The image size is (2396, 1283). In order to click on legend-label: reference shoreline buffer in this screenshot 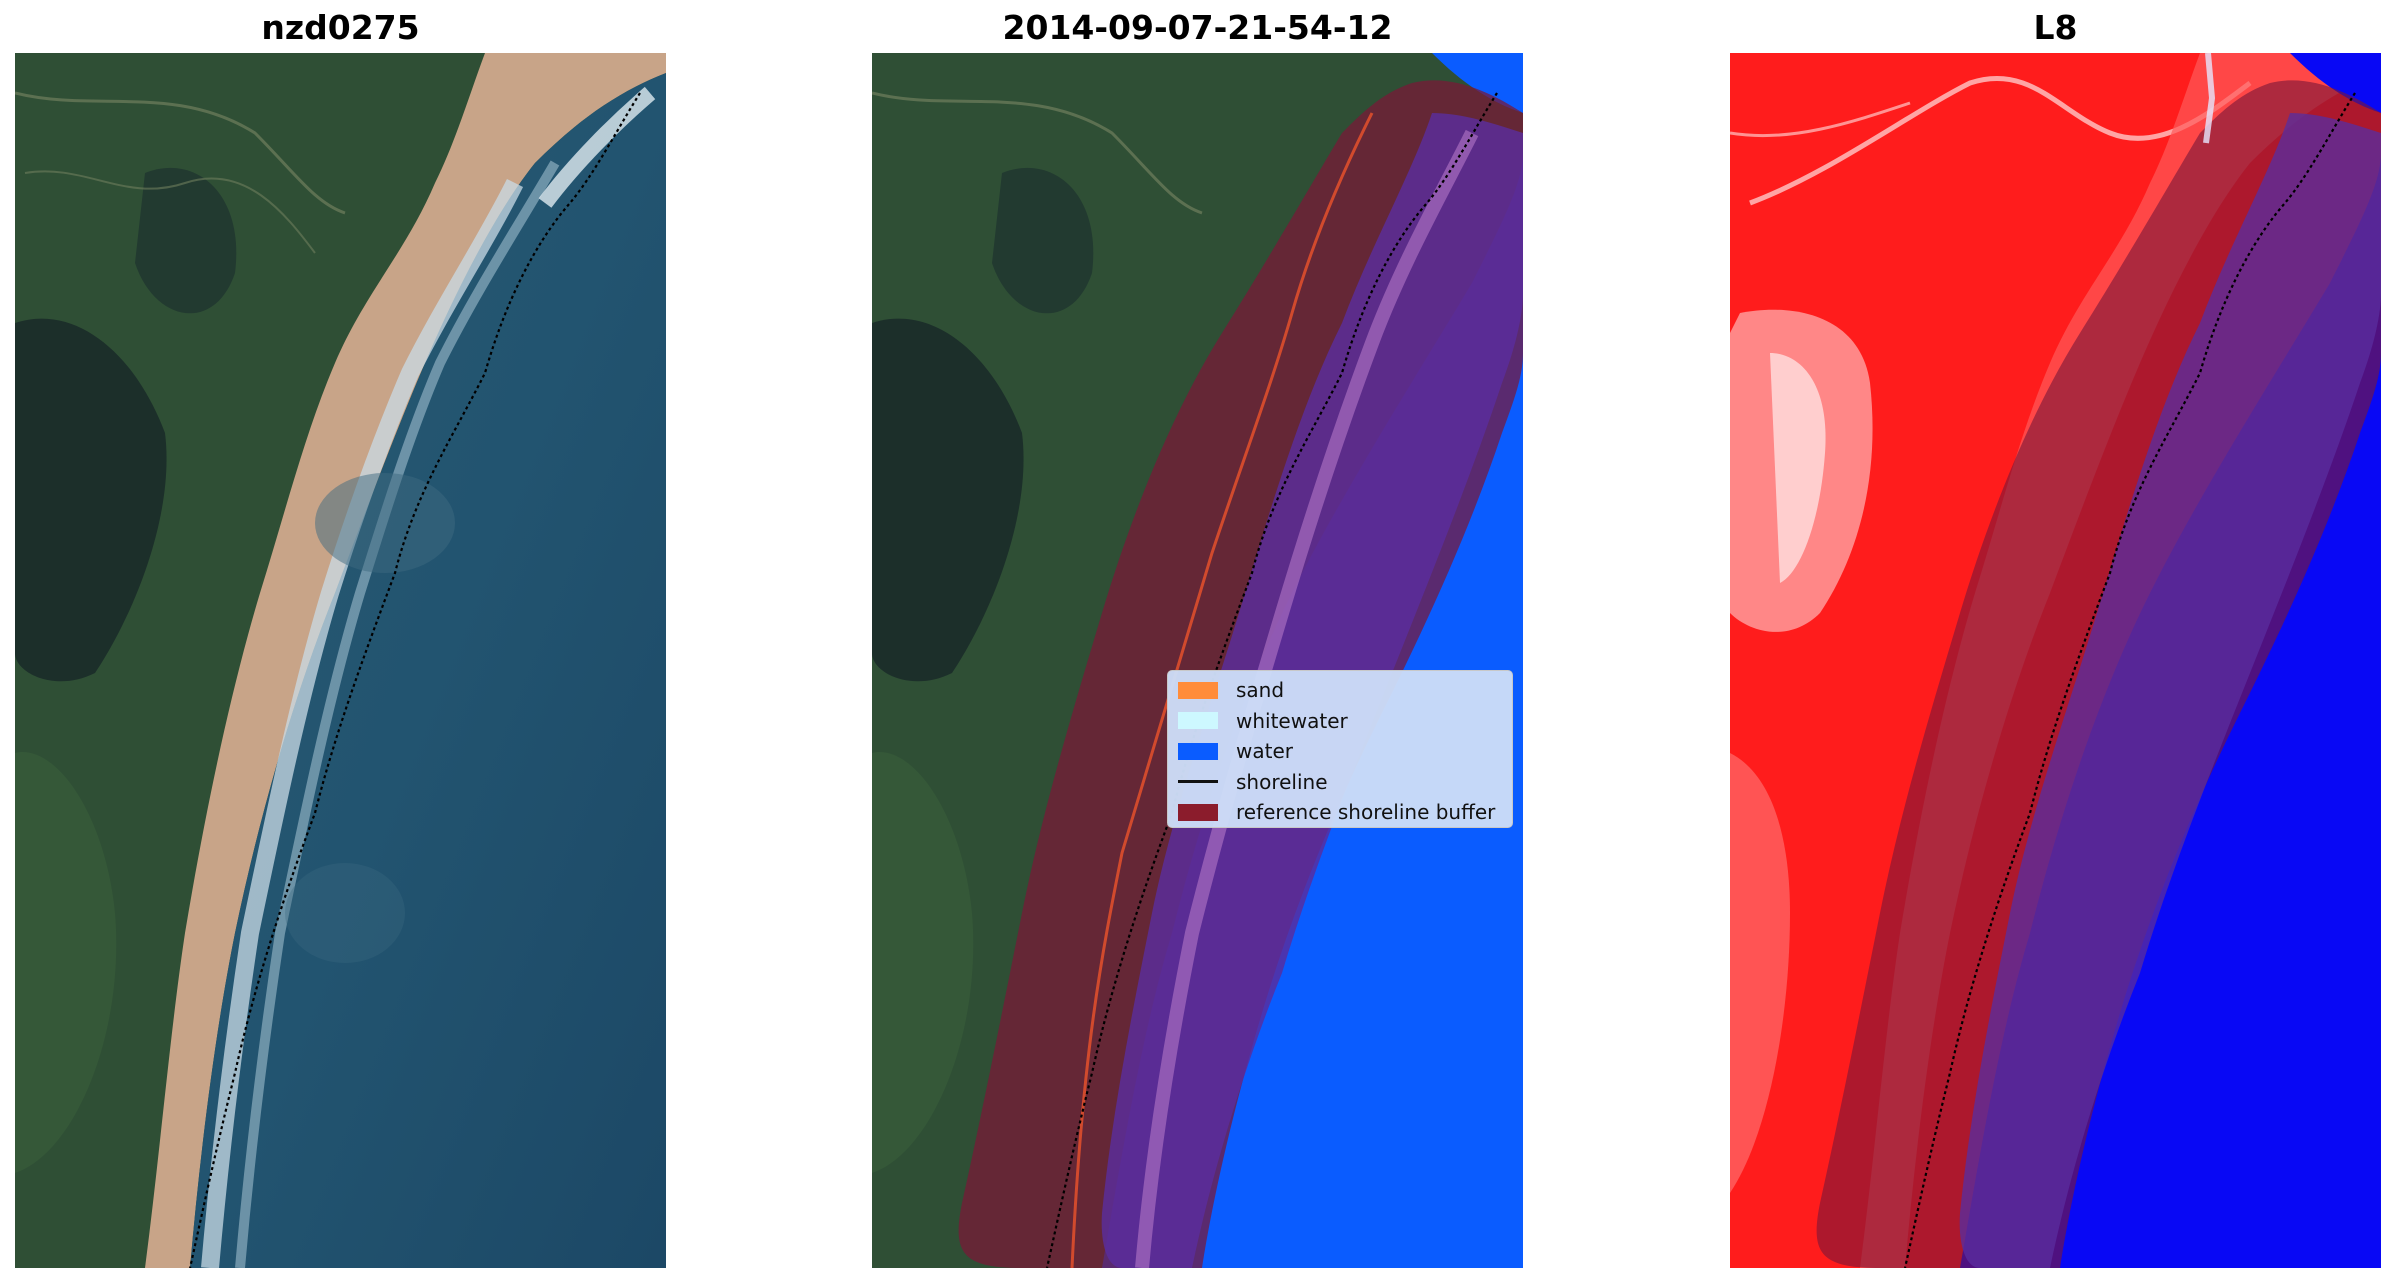, I will do `click(1366, 812)`.